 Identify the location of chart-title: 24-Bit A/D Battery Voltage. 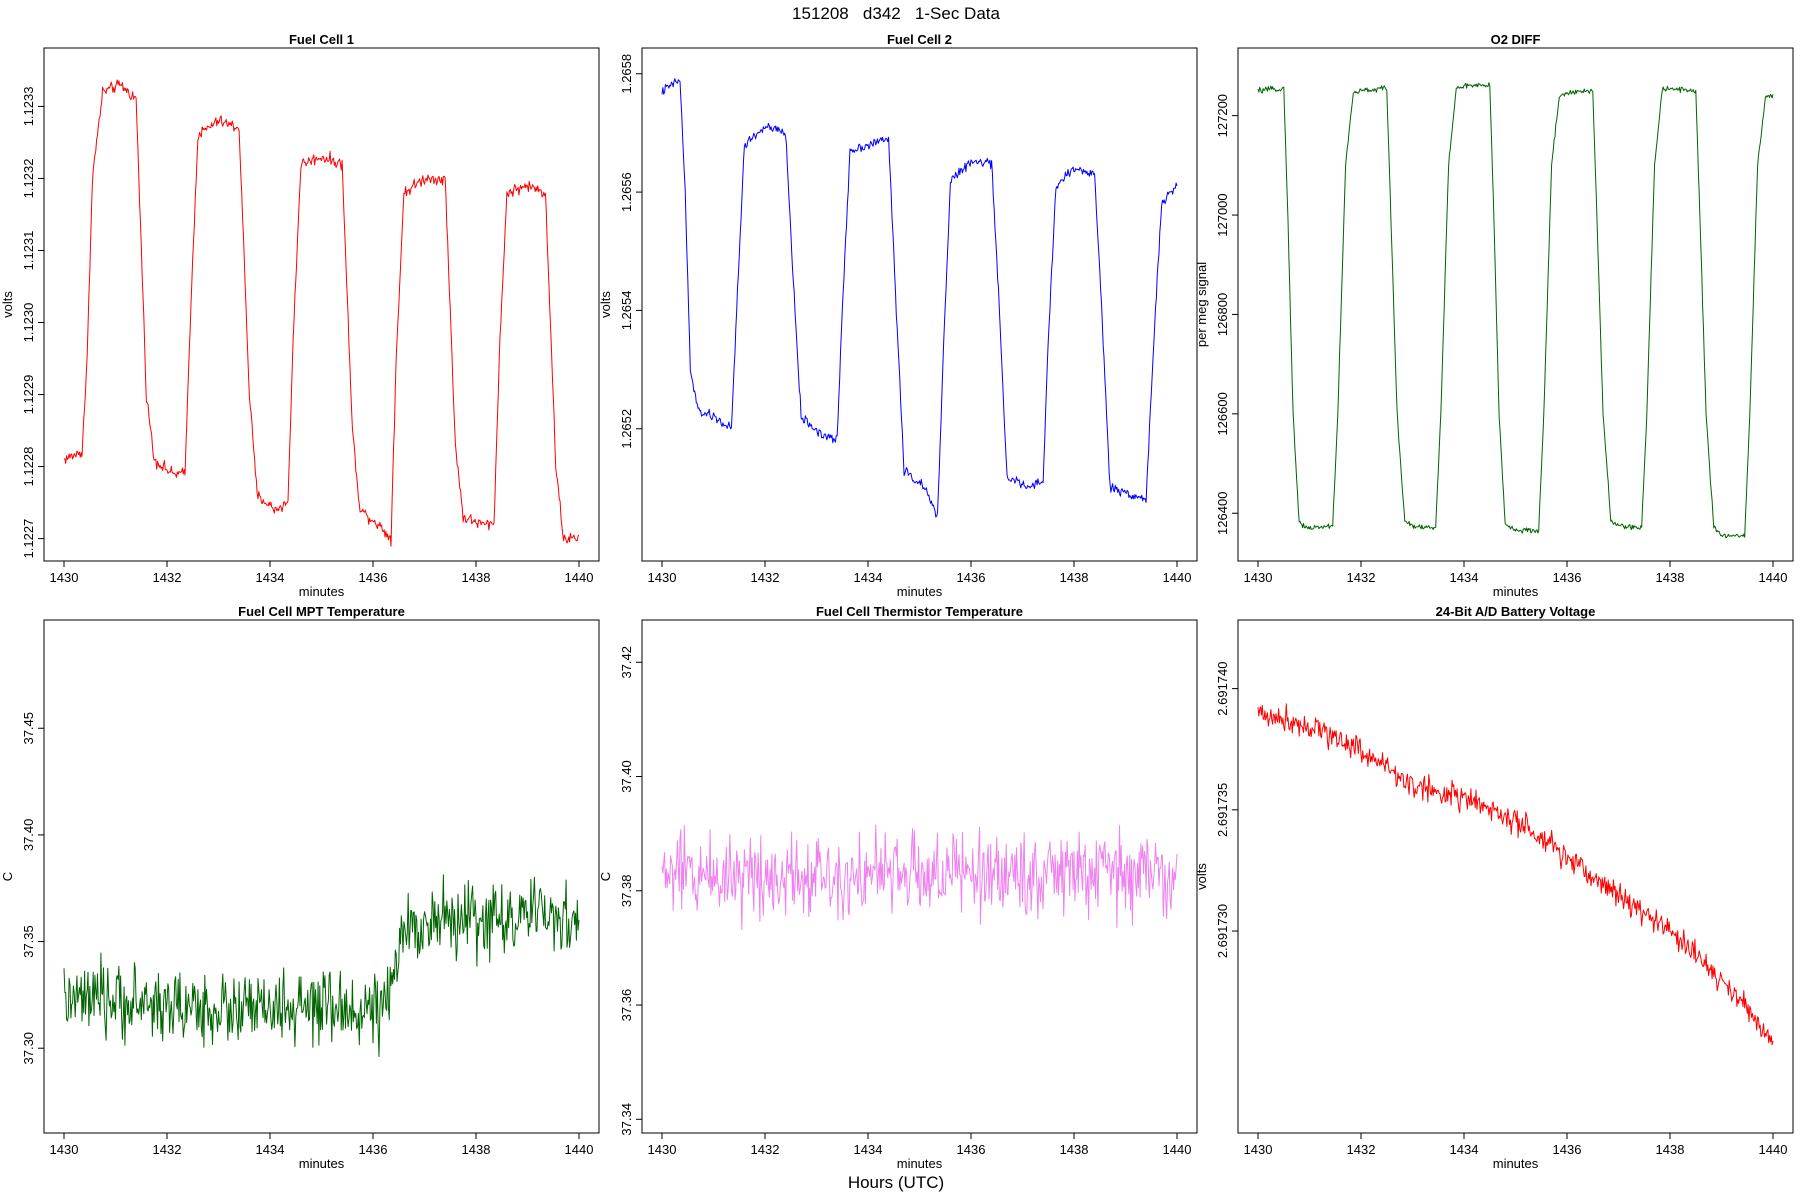
(1516, 611).